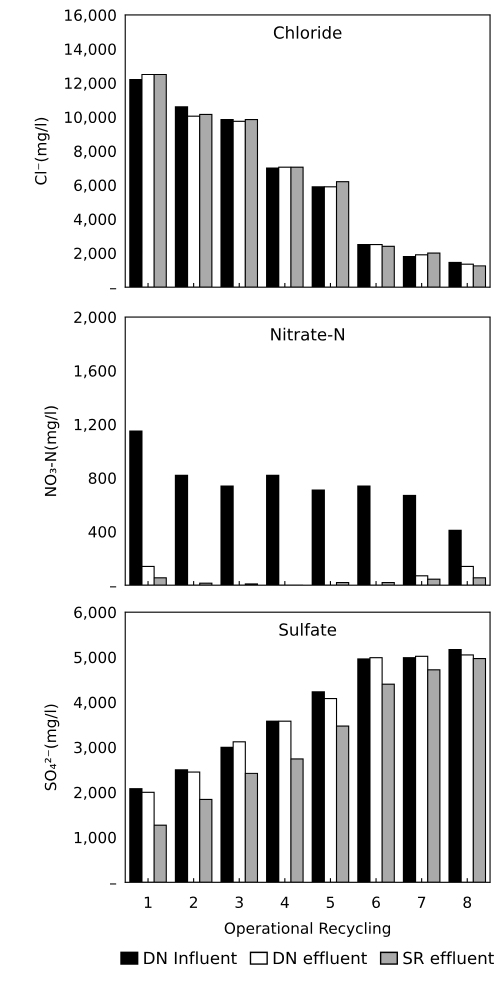 This screenshot has height=997, width=495. What do you see at coordinates (95, 838) in the screenshot?
I see `y-tick-label: 1,000` at bounding box center [95, 838].